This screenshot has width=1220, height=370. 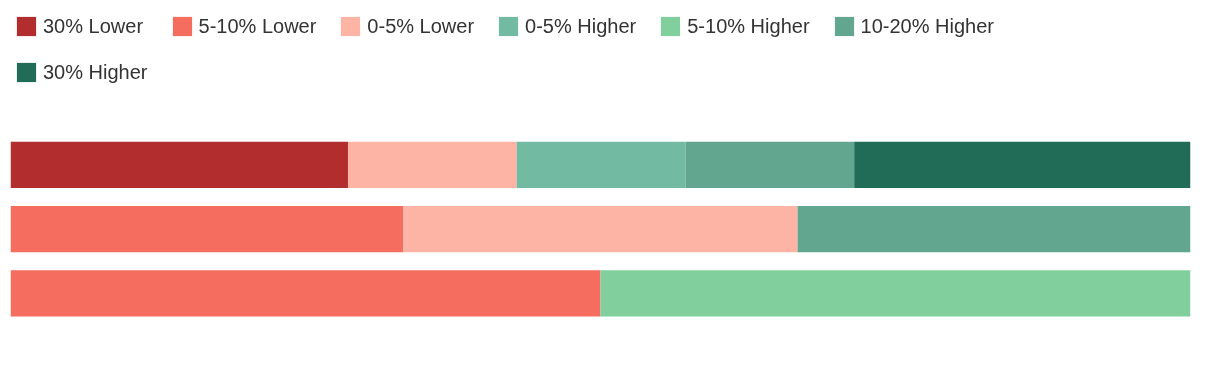 I want to click on legend-label: 0-5% Higher, so click(x=581, y=26).